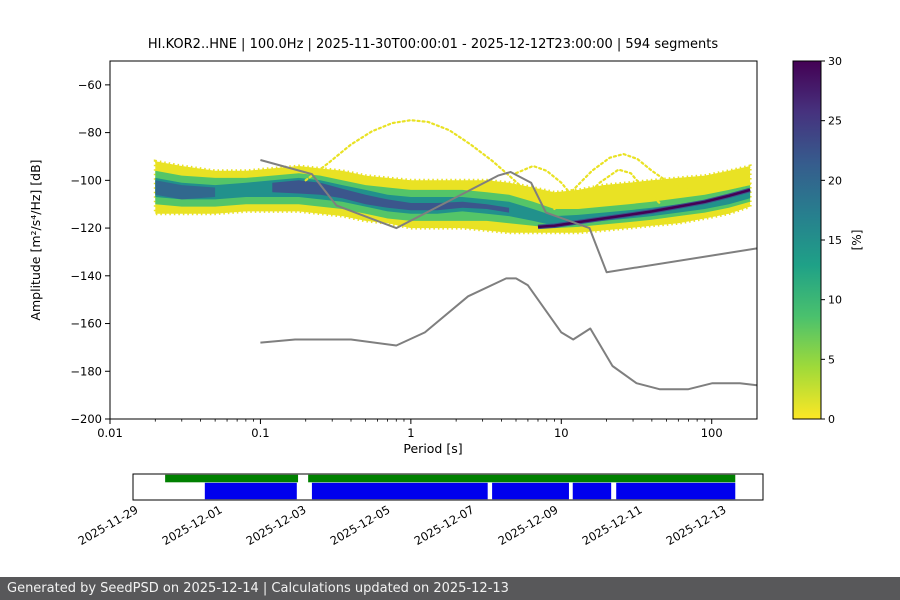  I want to click on x-tick-label: 0.1, so click(260, 433).